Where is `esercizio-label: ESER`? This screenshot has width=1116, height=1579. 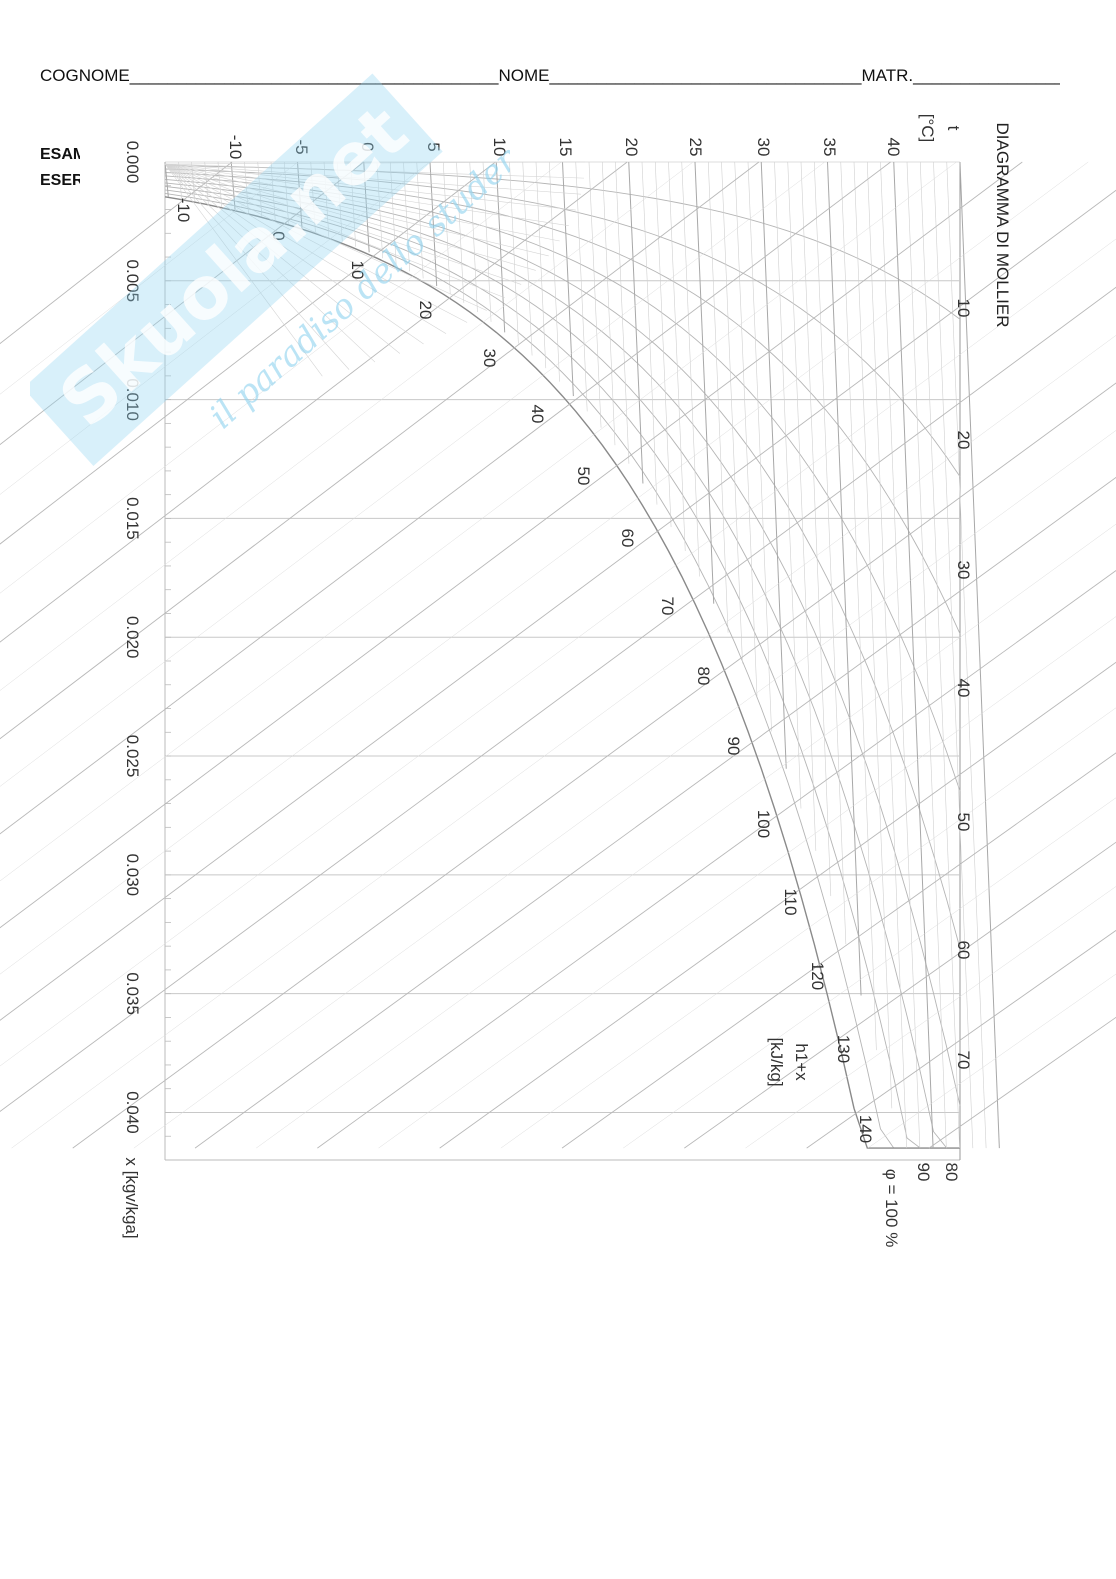 esercizio-label: ESER is located at coordinates (60, 180).